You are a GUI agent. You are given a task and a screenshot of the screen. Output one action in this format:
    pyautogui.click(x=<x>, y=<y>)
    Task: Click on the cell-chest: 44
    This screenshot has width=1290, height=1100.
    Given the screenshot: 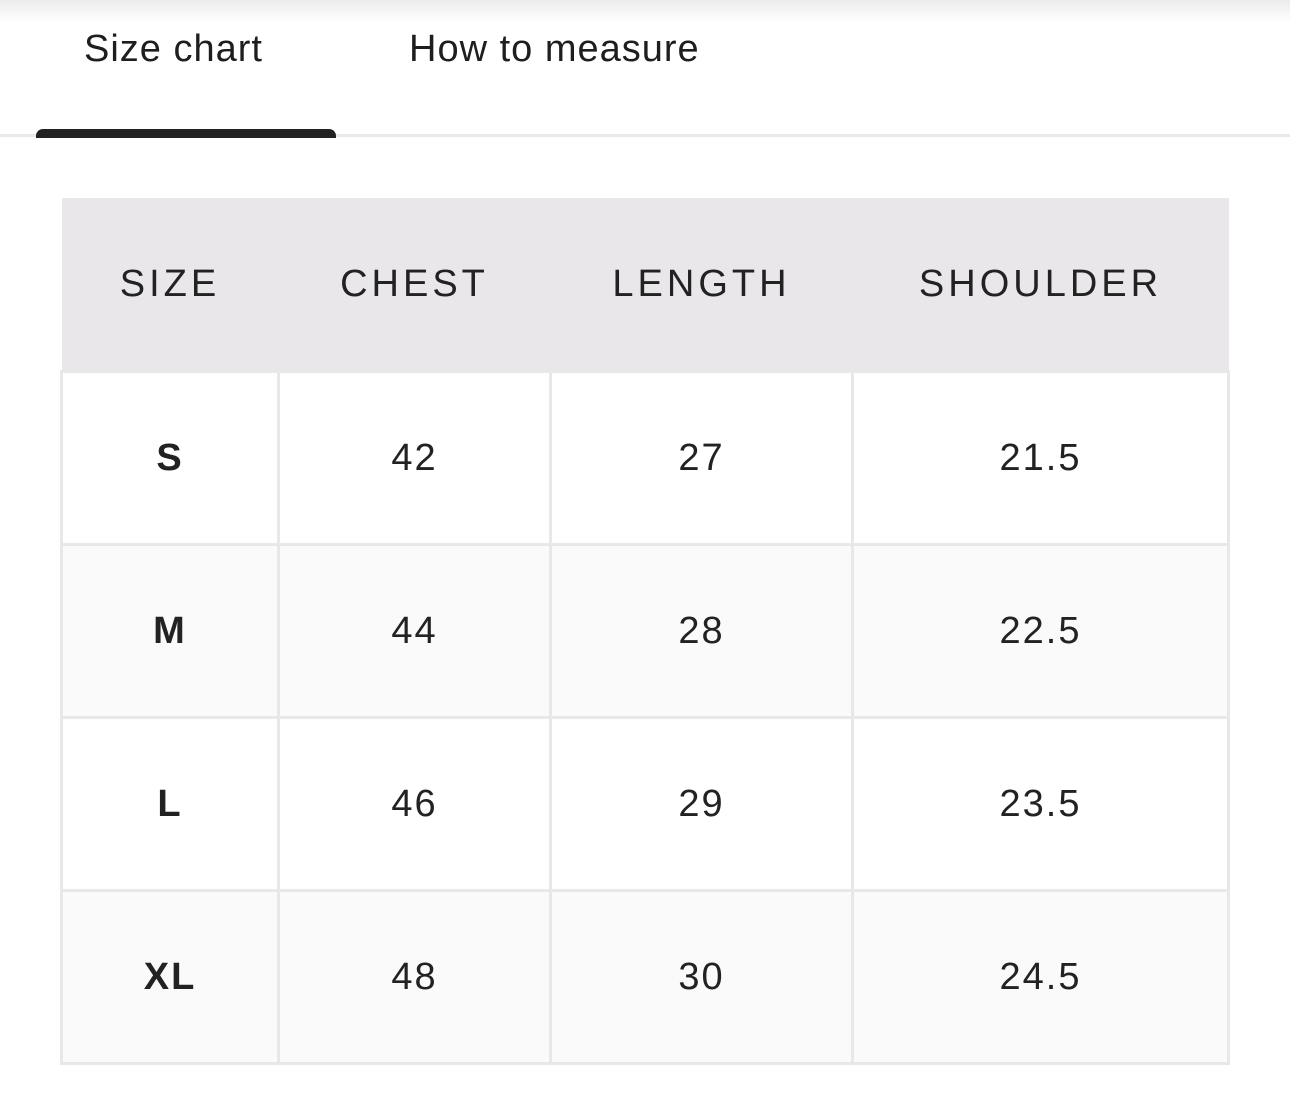 What is the action you would take?
    pyautogui.click(x=414, y=631)
    